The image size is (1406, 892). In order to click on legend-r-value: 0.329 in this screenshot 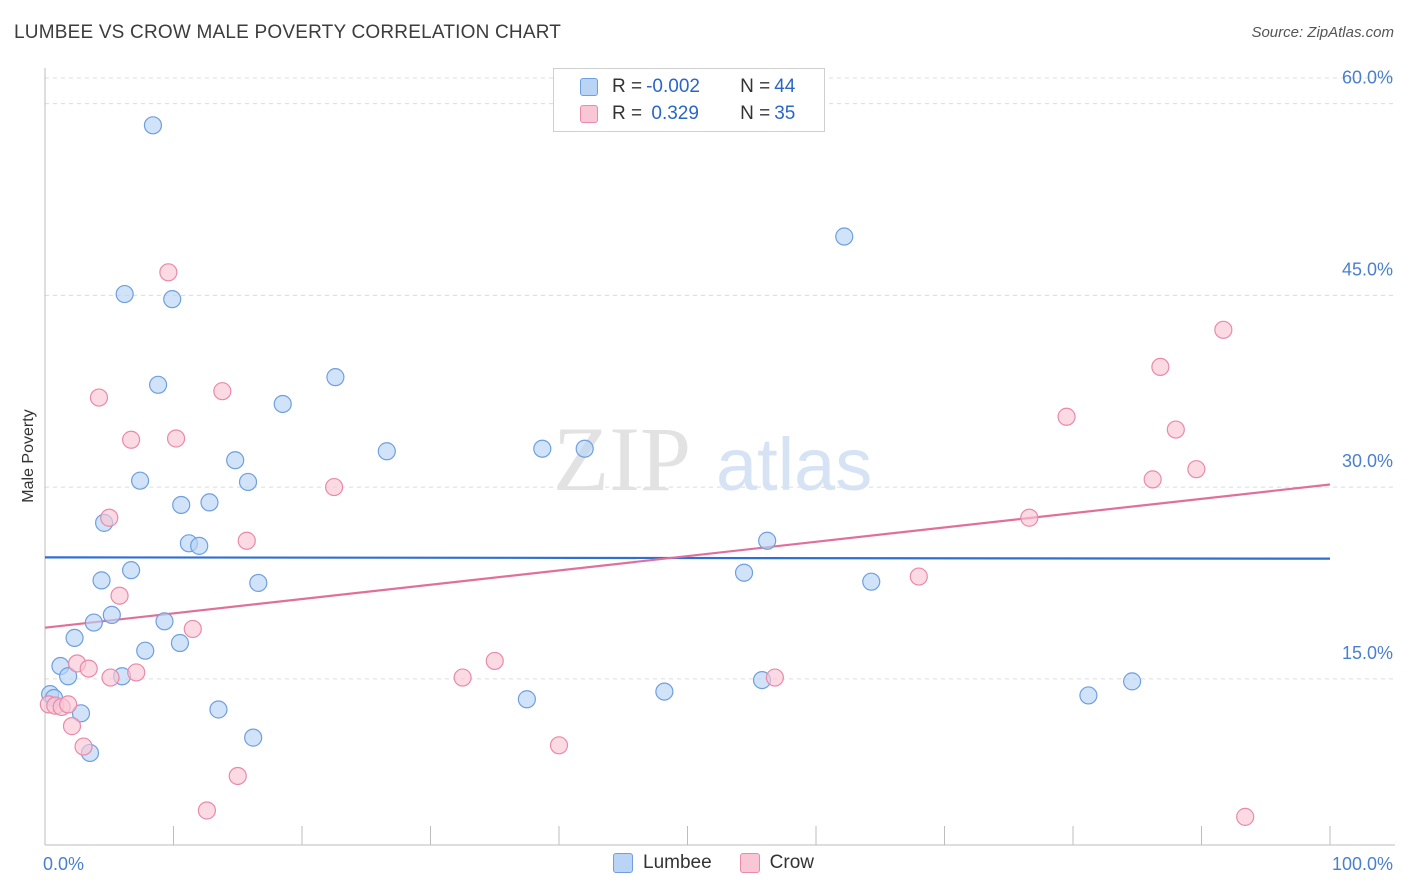, I will do `click(672, 113)`.